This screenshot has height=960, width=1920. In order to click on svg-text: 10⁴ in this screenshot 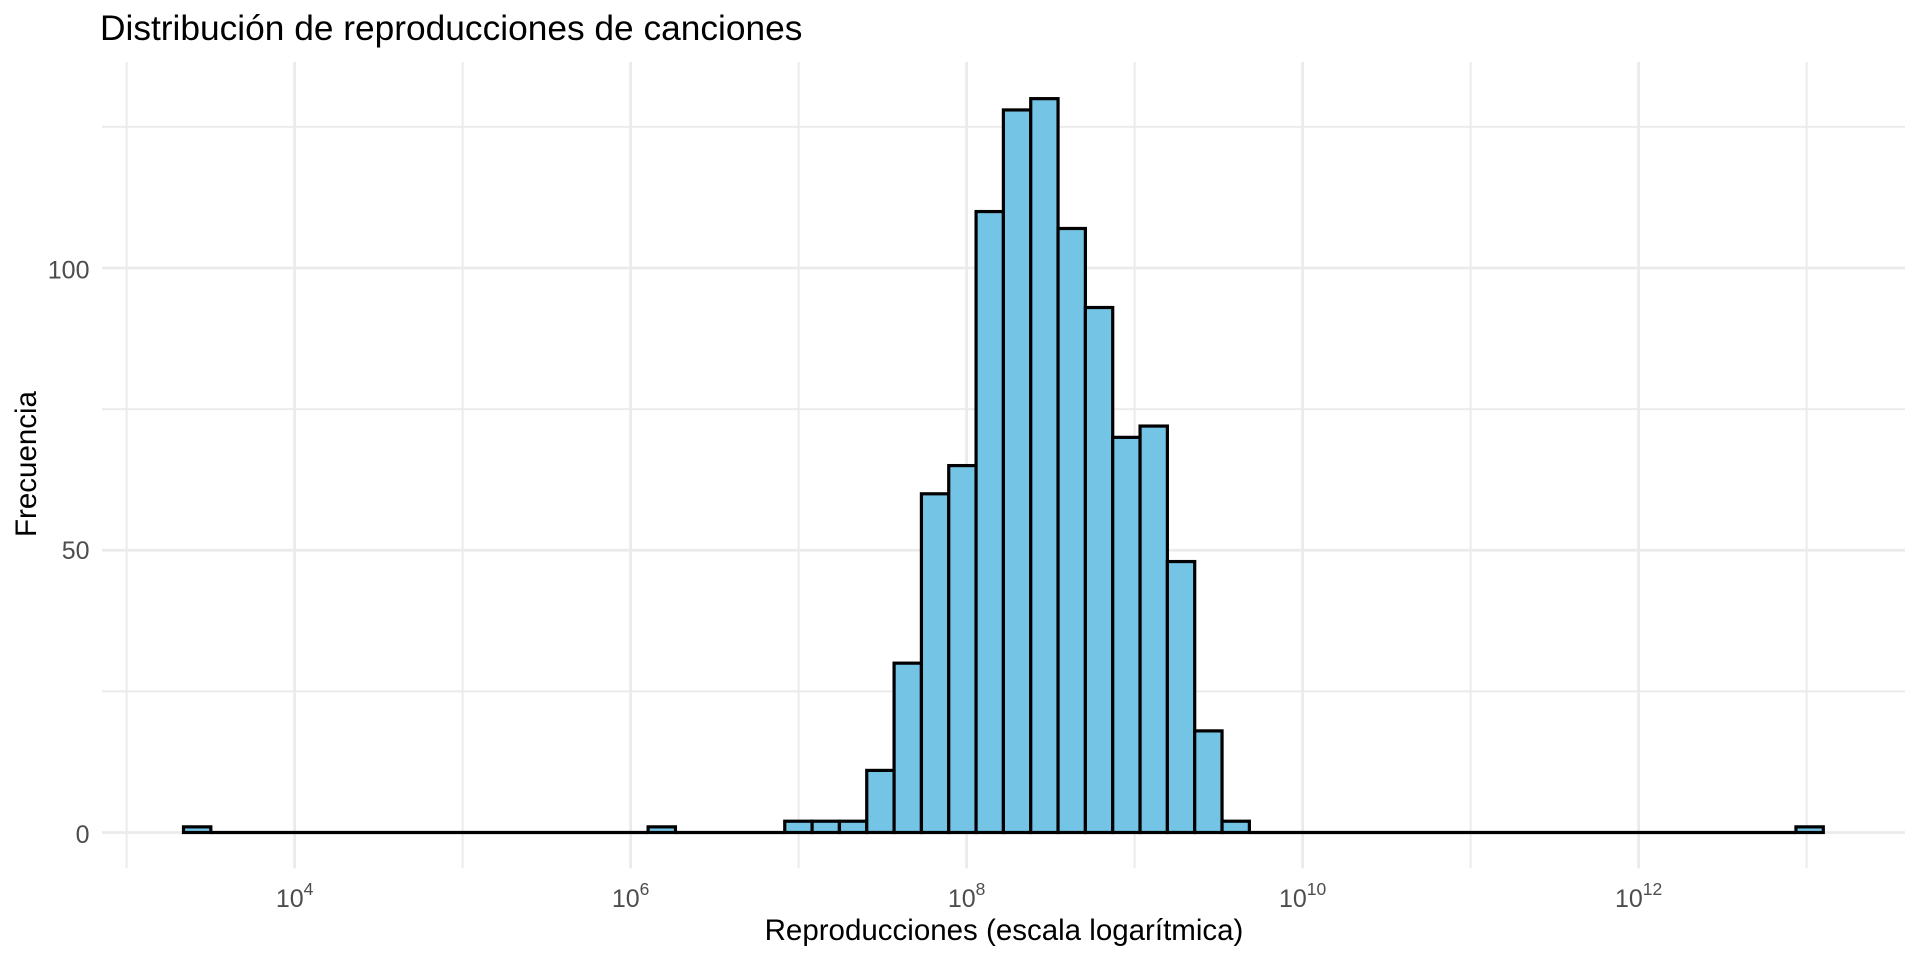, I will do `click(295, 896)`.